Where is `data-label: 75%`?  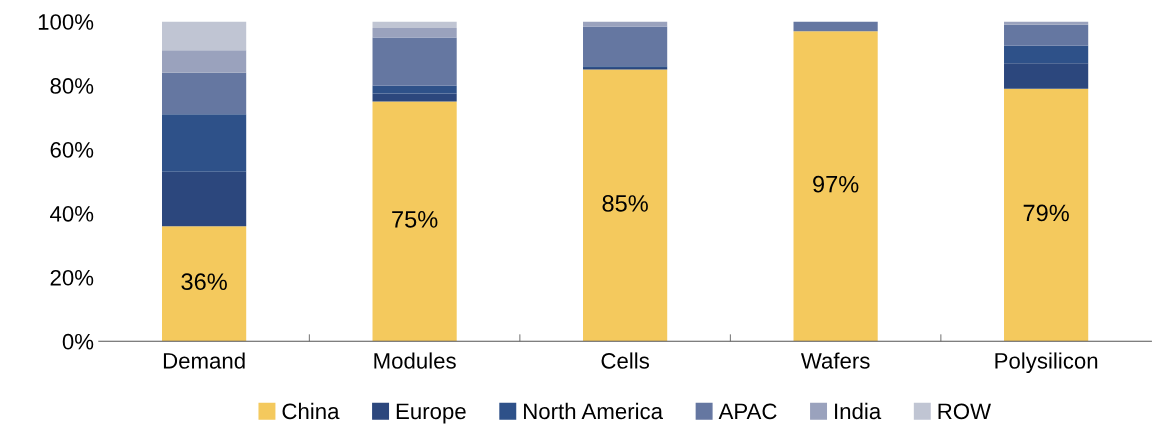
data-label: 75% is located at coordinates (415, 219).